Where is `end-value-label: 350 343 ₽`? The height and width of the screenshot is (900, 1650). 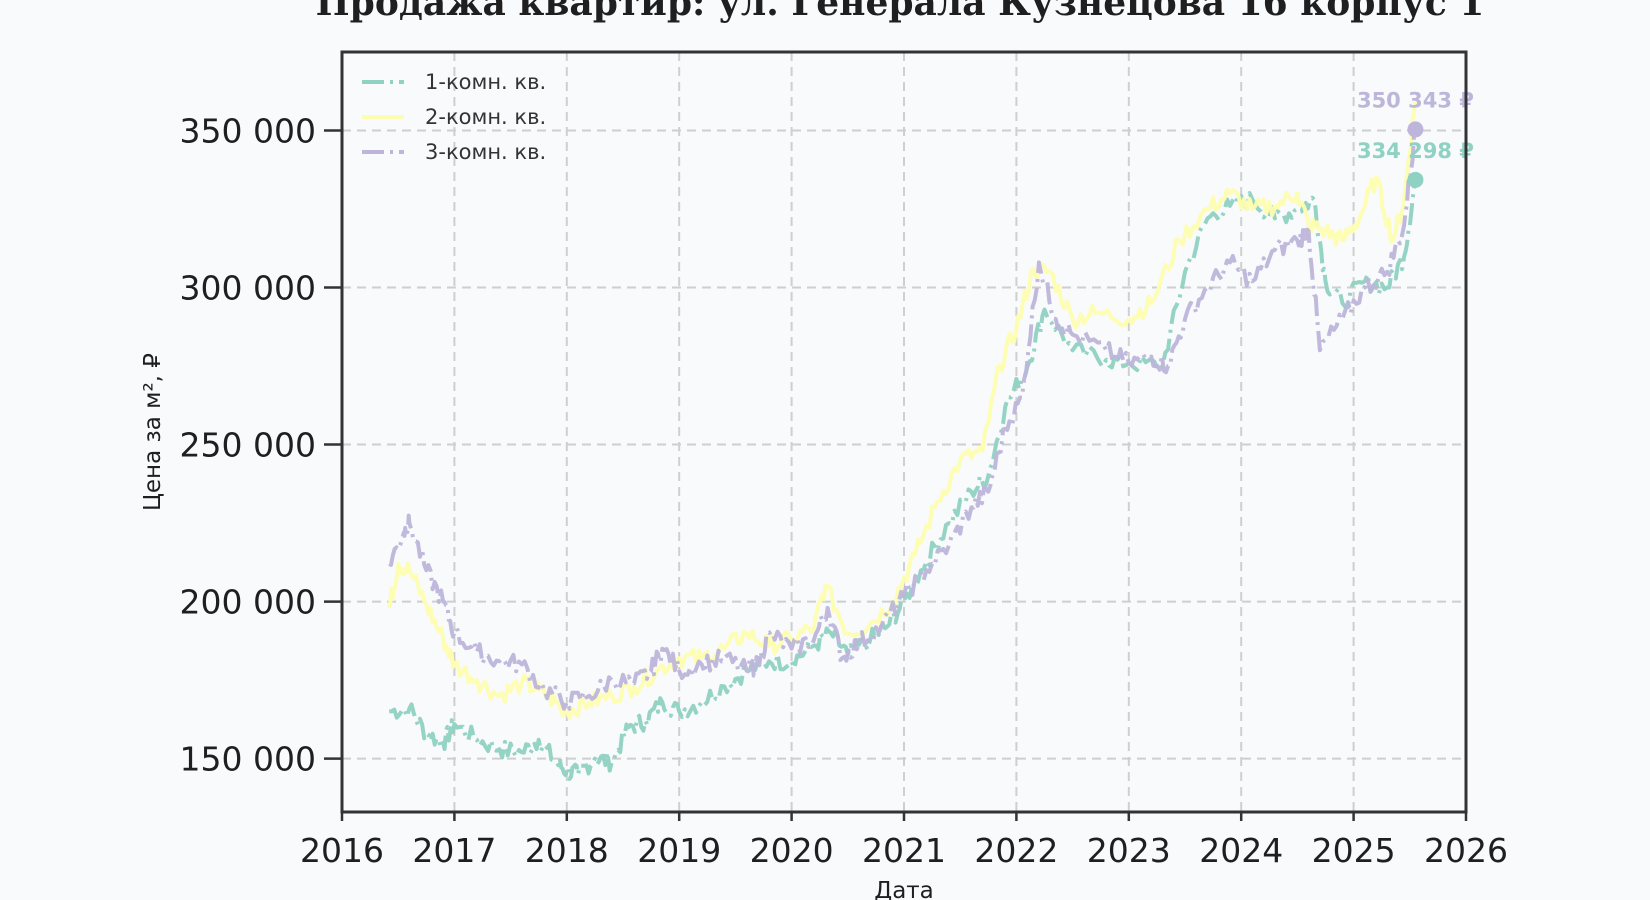 end-value-label: 350 343 ₽ is located at coordinates (1415, 100).